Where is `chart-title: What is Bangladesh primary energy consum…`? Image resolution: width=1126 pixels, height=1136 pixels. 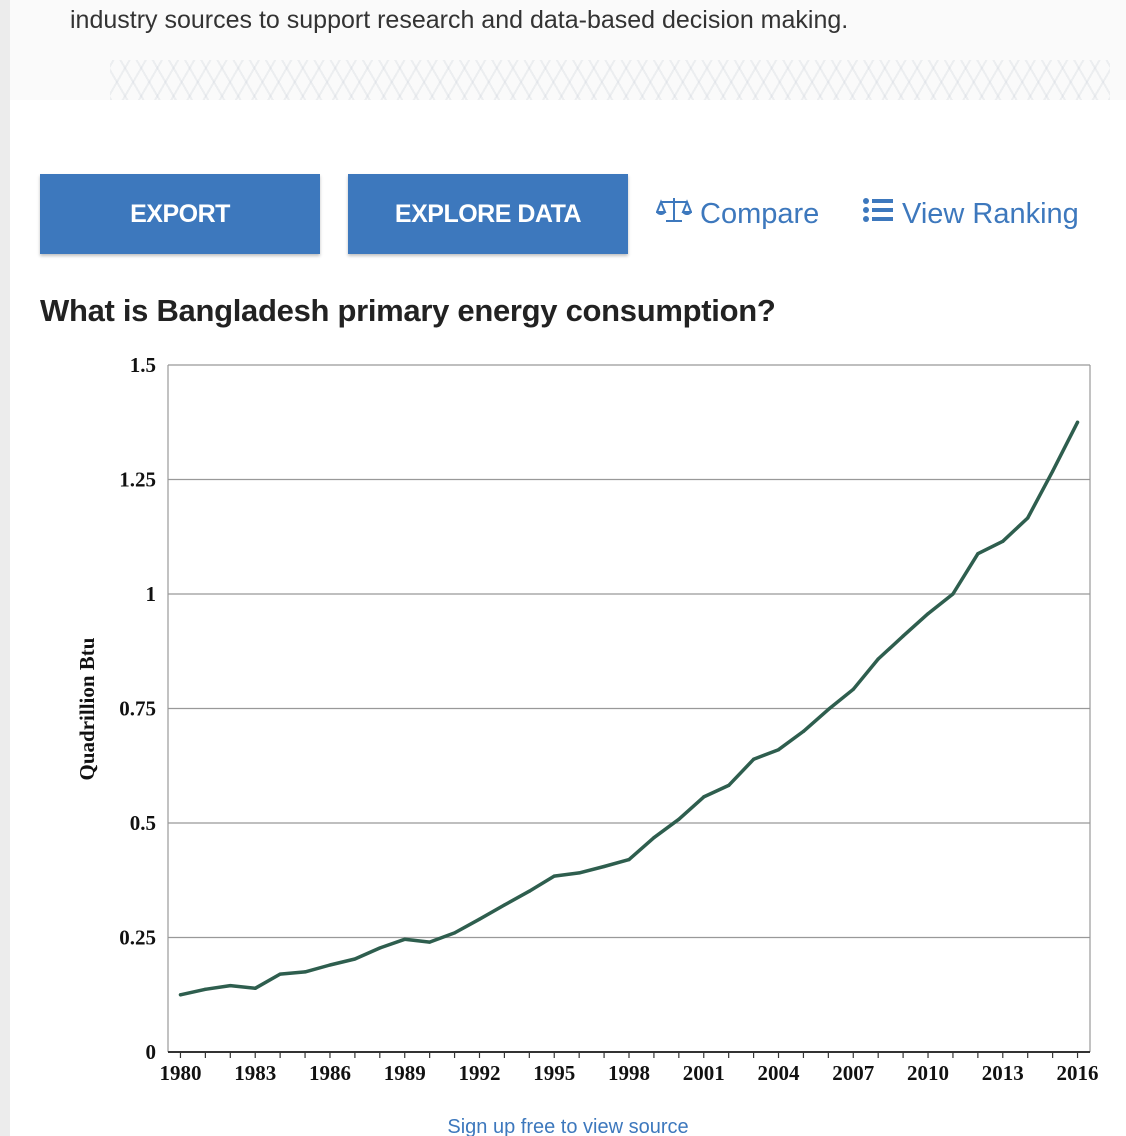
chart-title: What is Bangladesh primary energy consum… is located at coordinates (408, 310).